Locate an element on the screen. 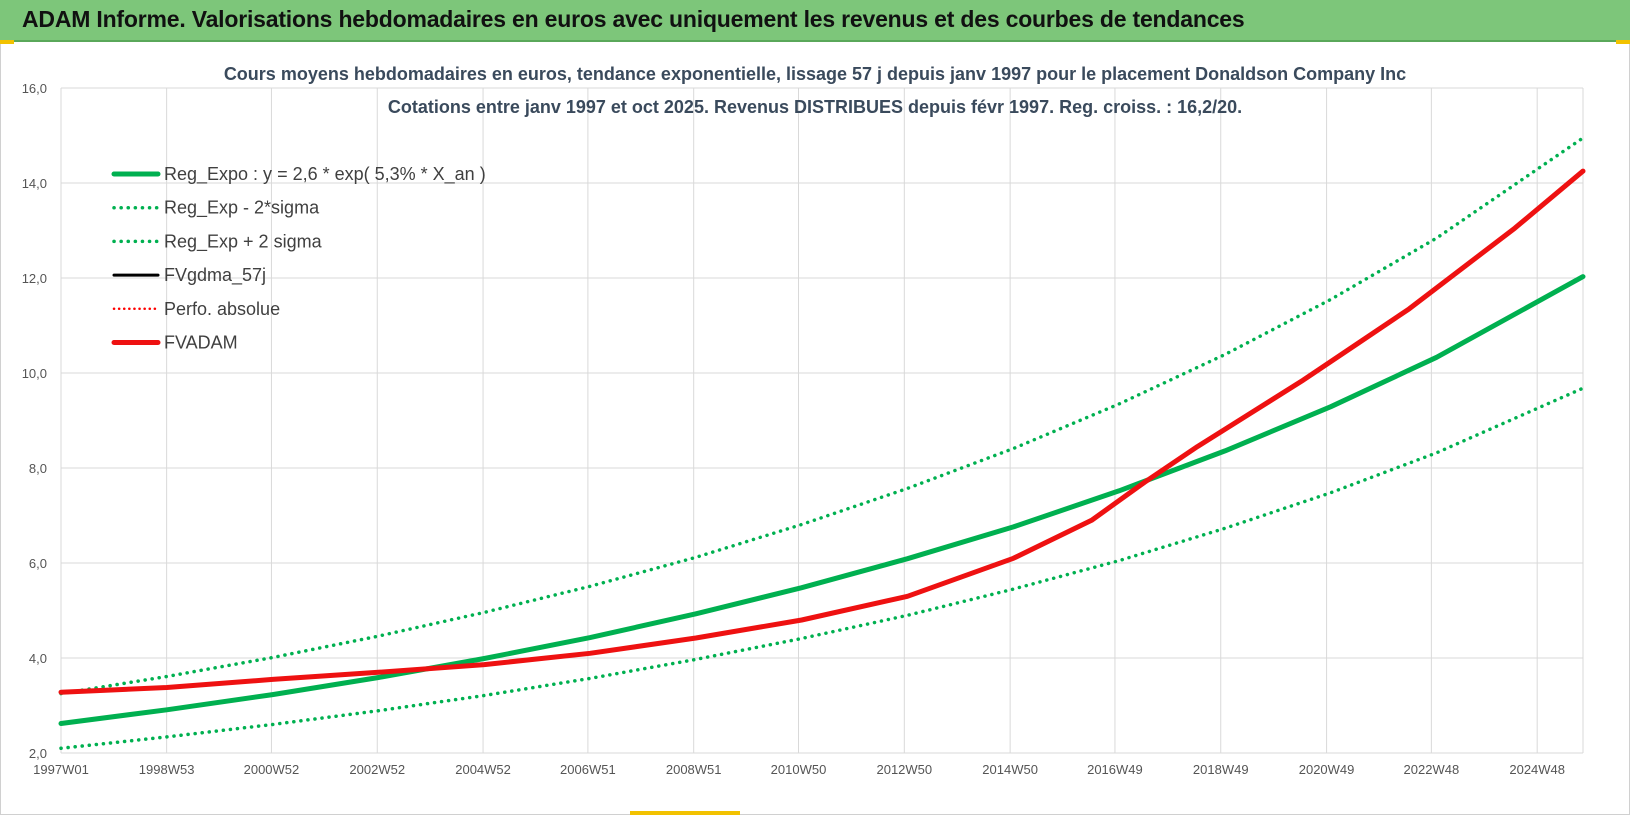 The image size is (1630, 815). legend-label-fvadam: FVADAM is located at coordinates (201, 343).